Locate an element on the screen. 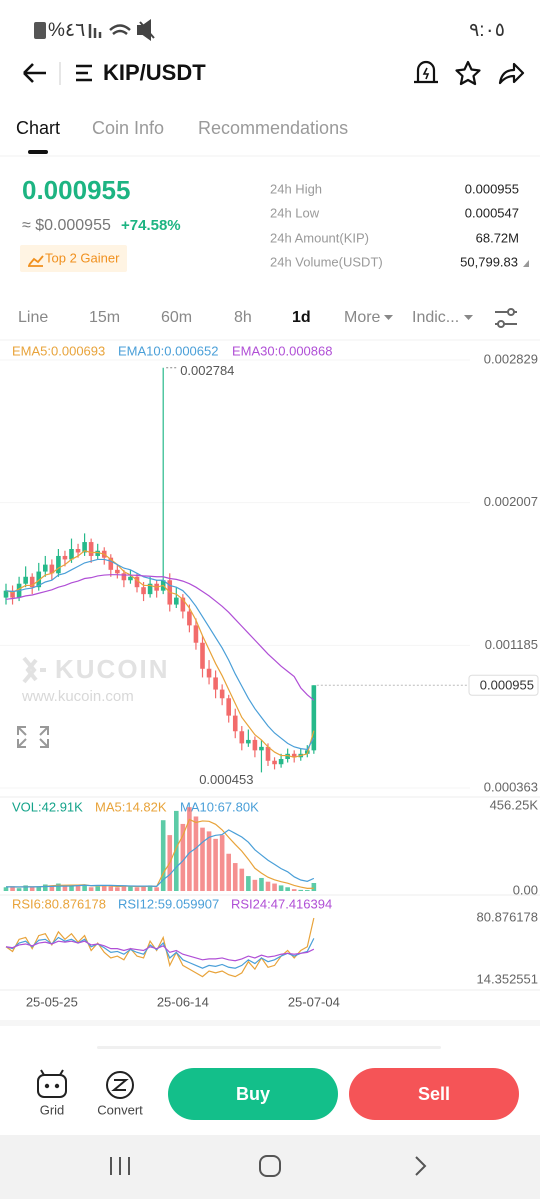  sell-background is located at coordinates (434, 1094).